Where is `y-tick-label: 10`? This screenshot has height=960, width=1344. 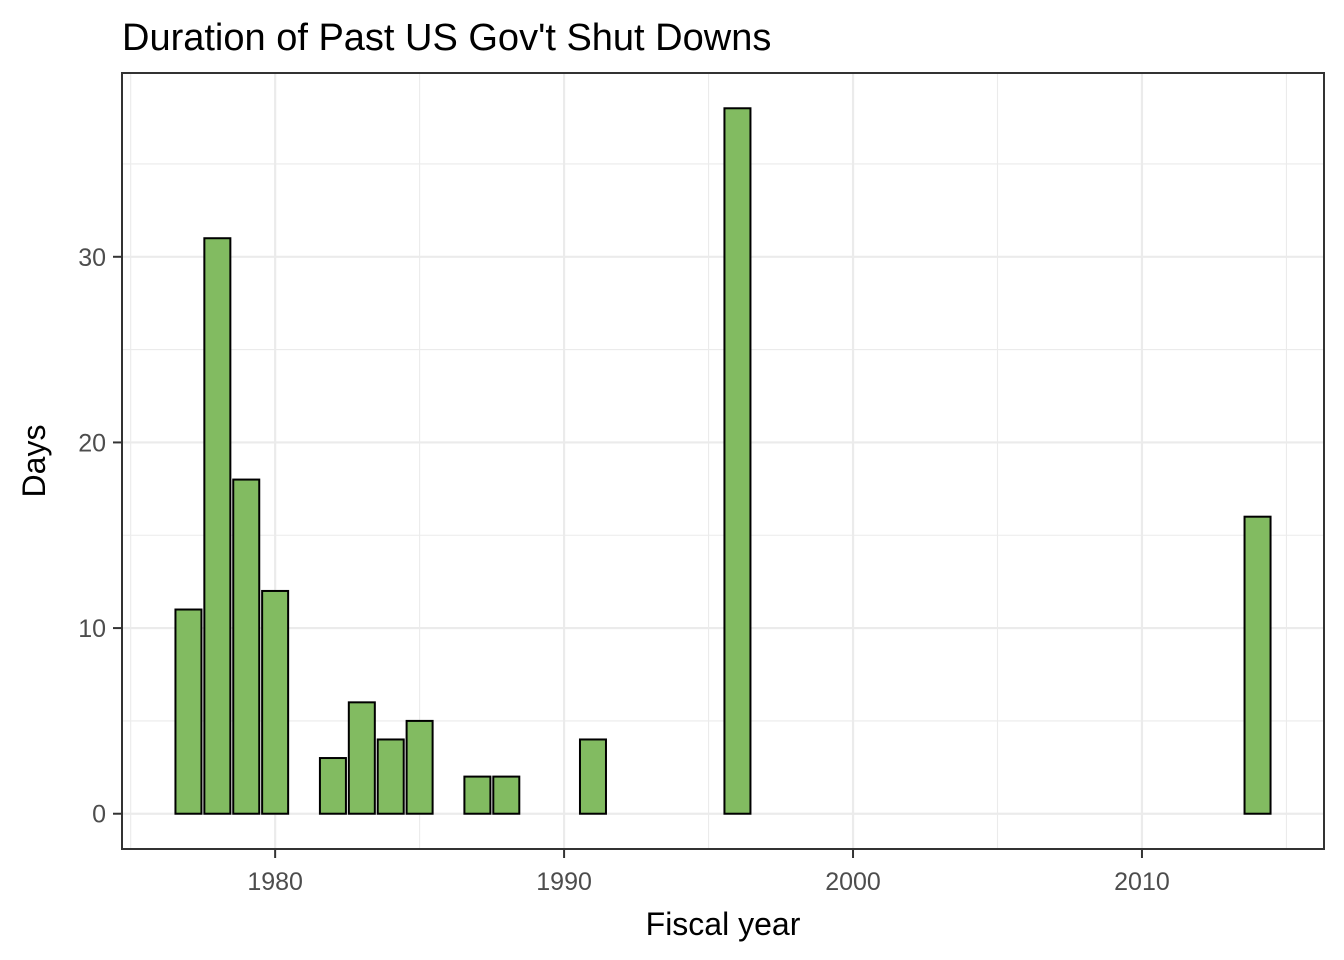
y-tick-label: 10 is located at coordinates (92, 629).